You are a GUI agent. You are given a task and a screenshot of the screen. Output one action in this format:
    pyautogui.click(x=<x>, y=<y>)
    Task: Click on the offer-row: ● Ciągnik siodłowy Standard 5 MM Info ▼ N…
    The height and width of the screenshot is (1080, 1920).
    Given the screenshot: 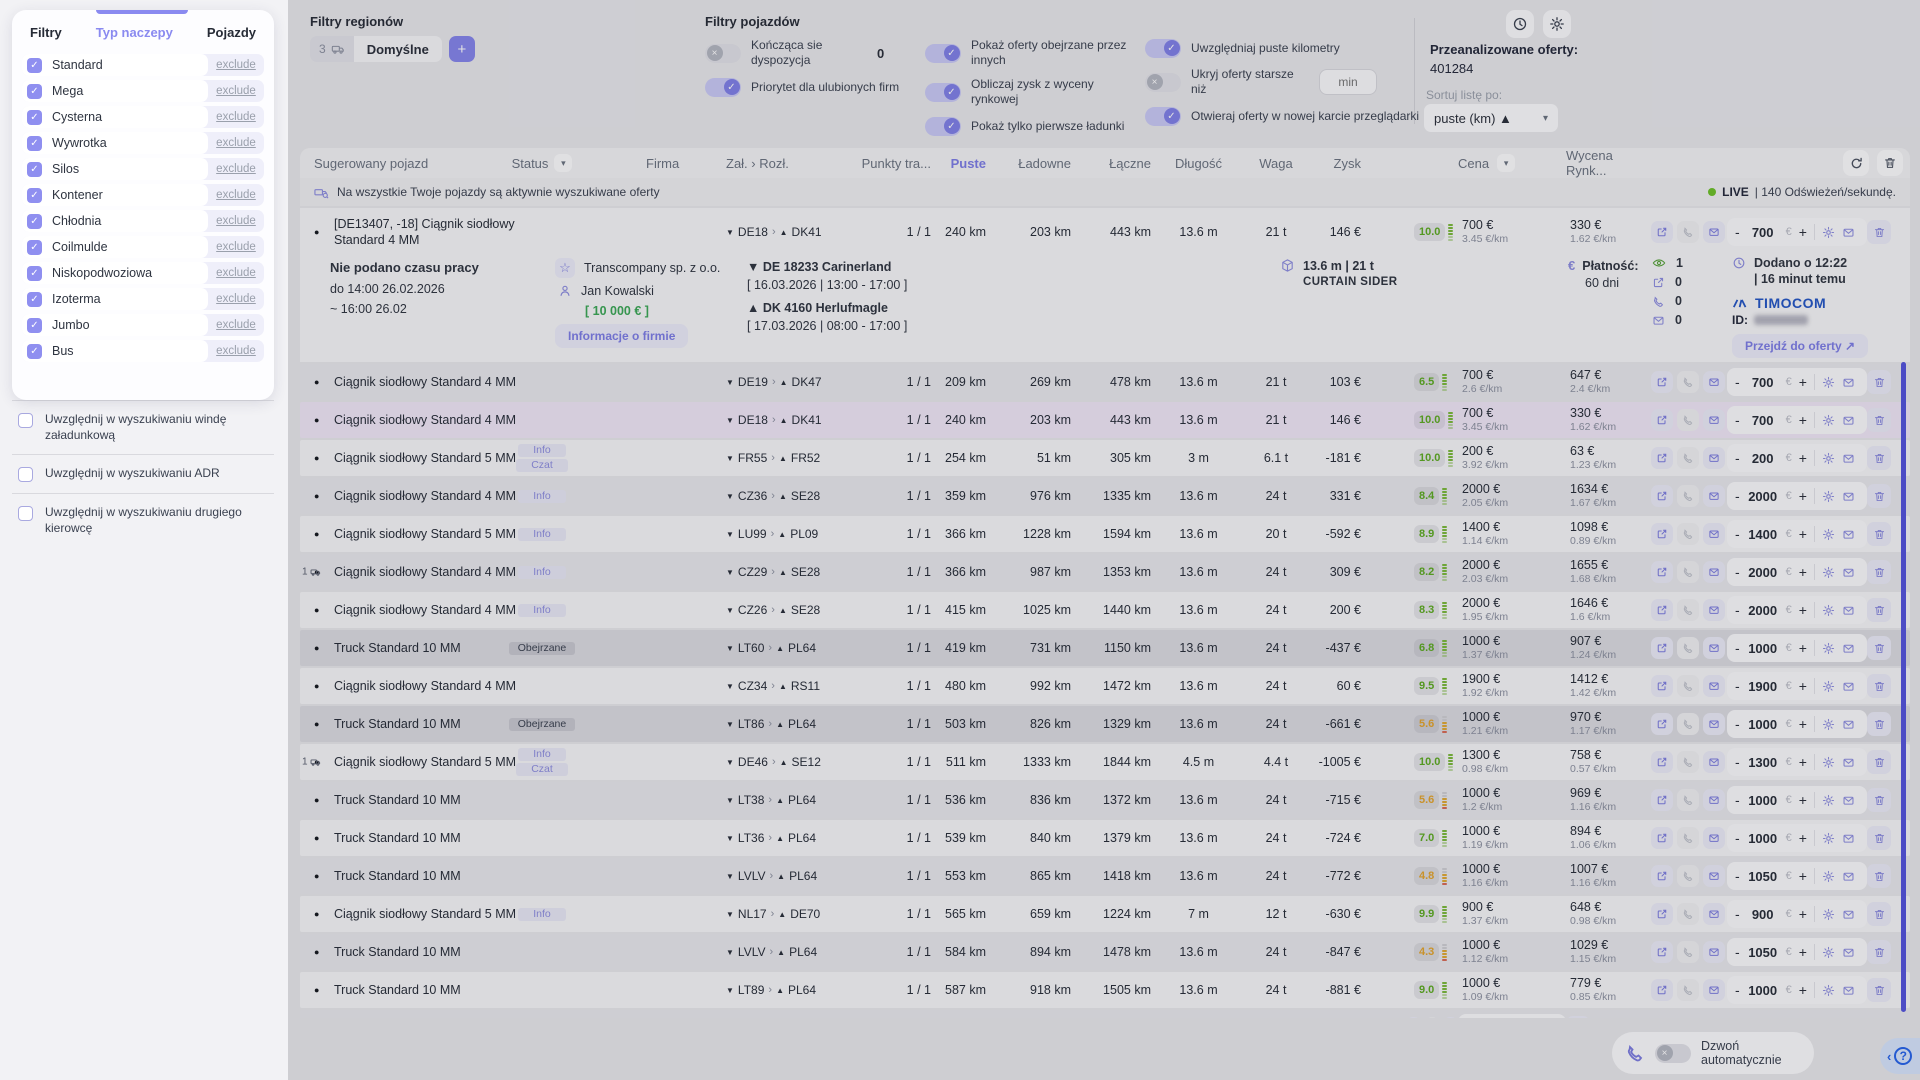 What is the action you would take?
    pyautogui.click(x=1105, y=914)
    